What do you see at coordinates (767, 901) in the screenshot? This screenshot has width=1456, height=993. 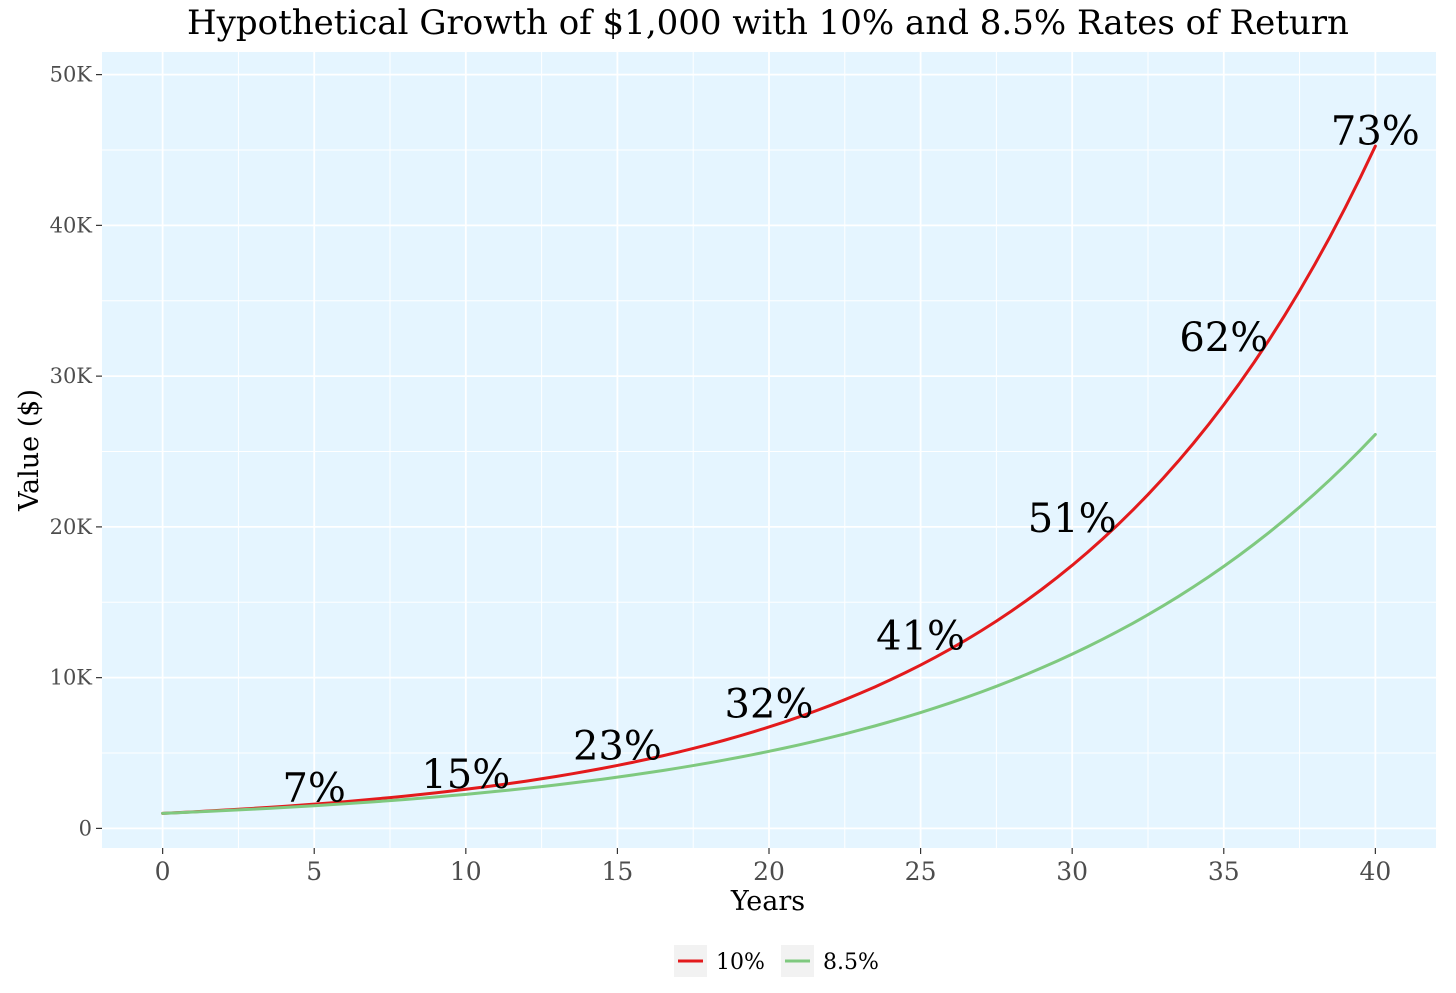 I see `x-axis-title: Years` at bounding box center [767, 901].